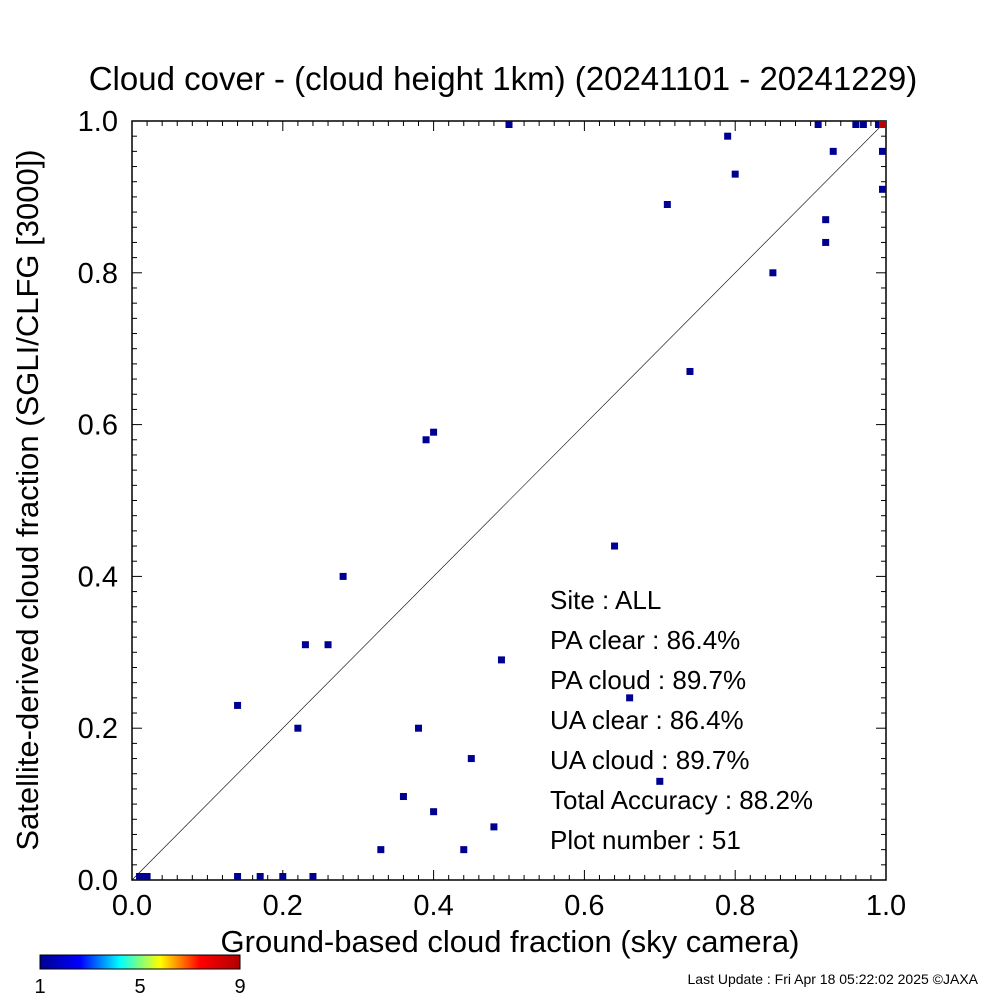  What do you see at coordinates (510, 941) in the screenshot?
I see `x-axis-label: Ground-based cloud fraction (sky camera)` at bounding box center [510, 941].